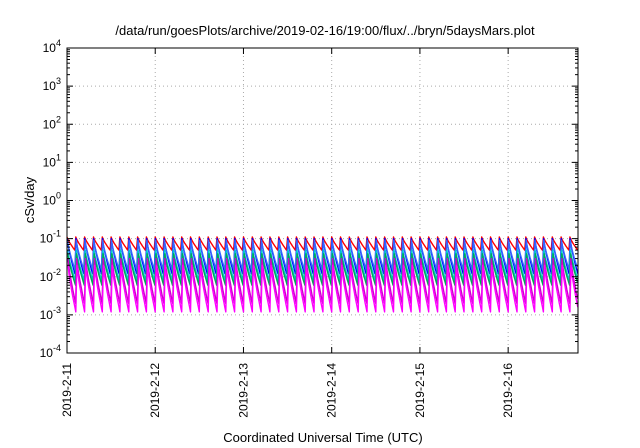  Describe the element at coordinates (29, 199) in the screenshot. I see `y-axis-label: cSv/day` at that location.